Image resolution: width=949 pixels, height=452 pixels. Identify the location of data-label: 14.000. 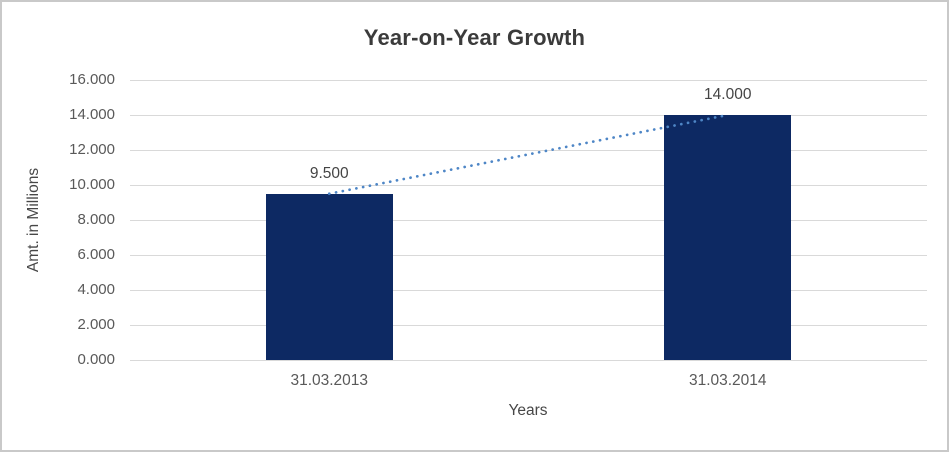
(728, 94).